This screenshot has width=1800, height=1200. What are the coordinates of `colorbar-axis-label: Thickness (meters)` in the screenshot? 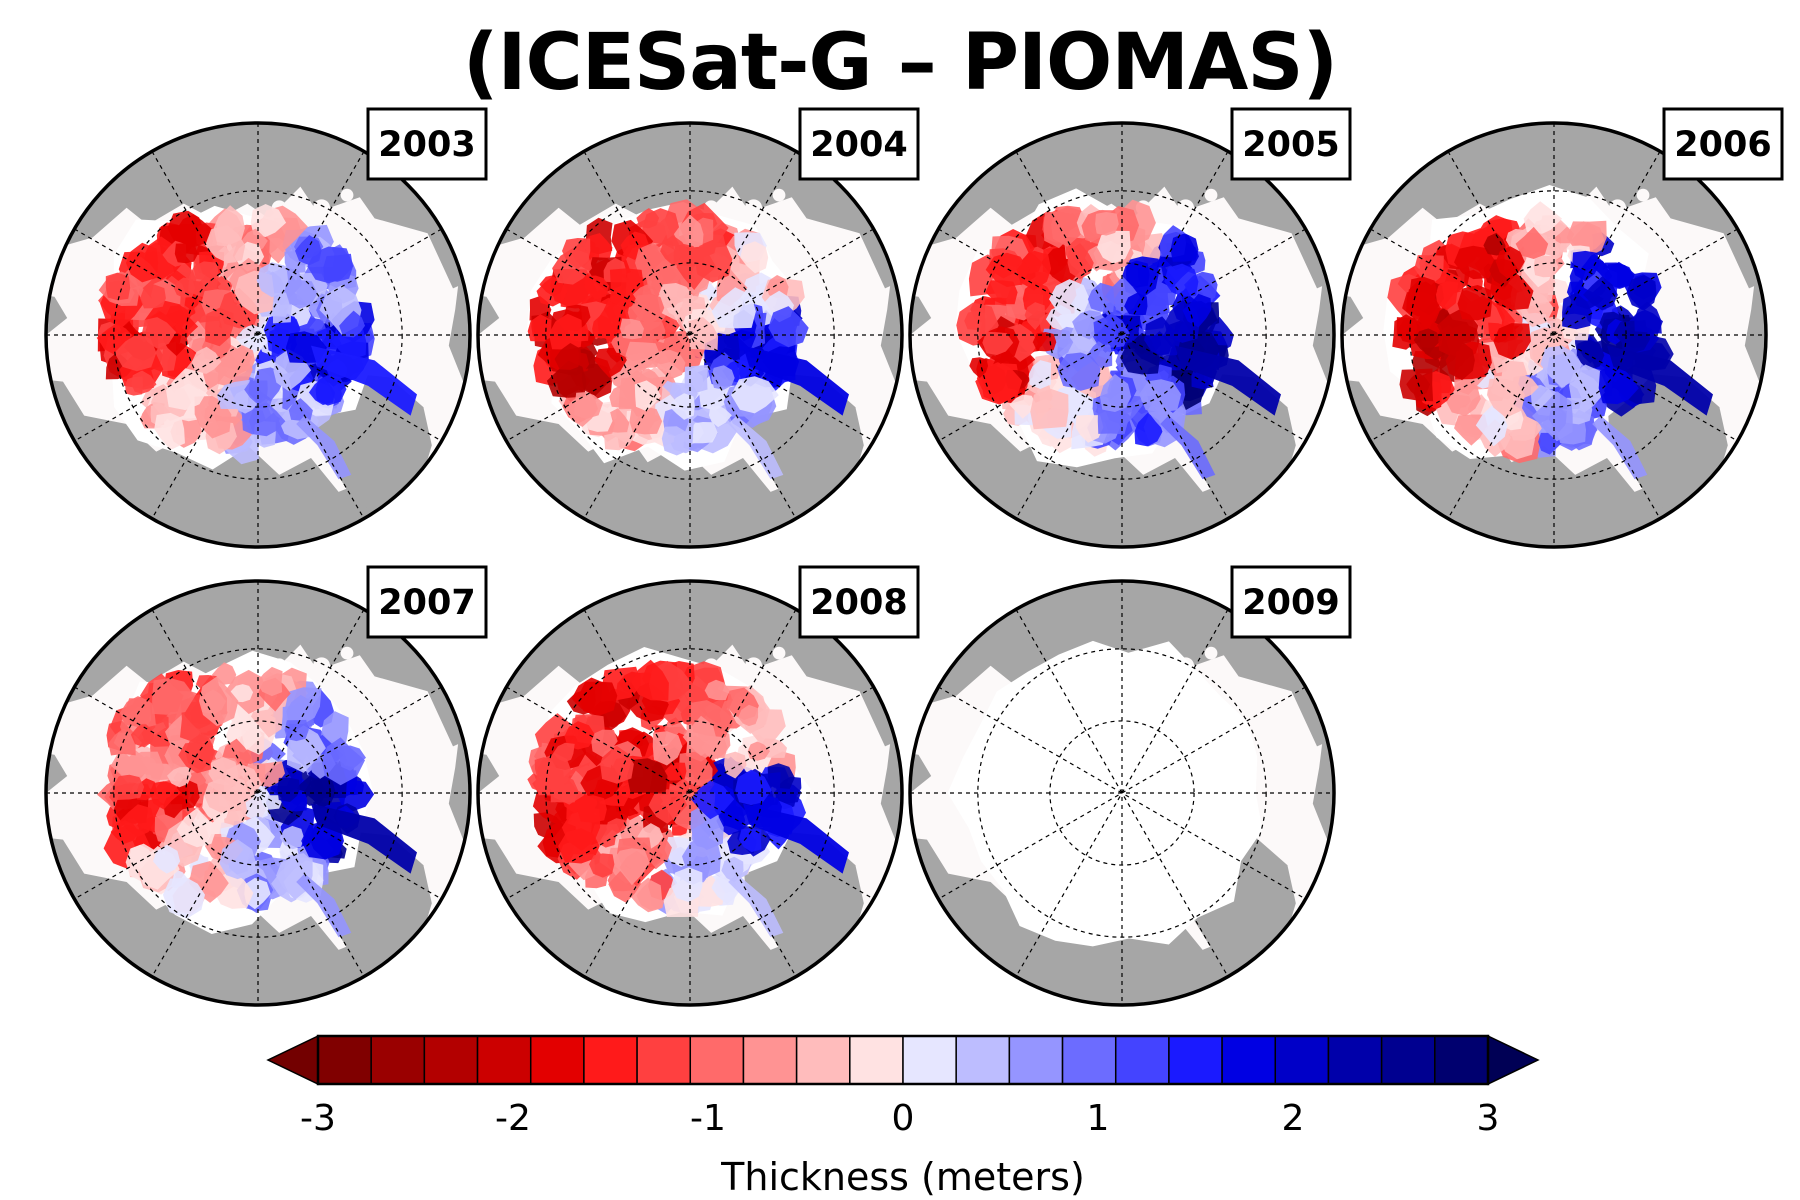 It's located at (902, 1177).